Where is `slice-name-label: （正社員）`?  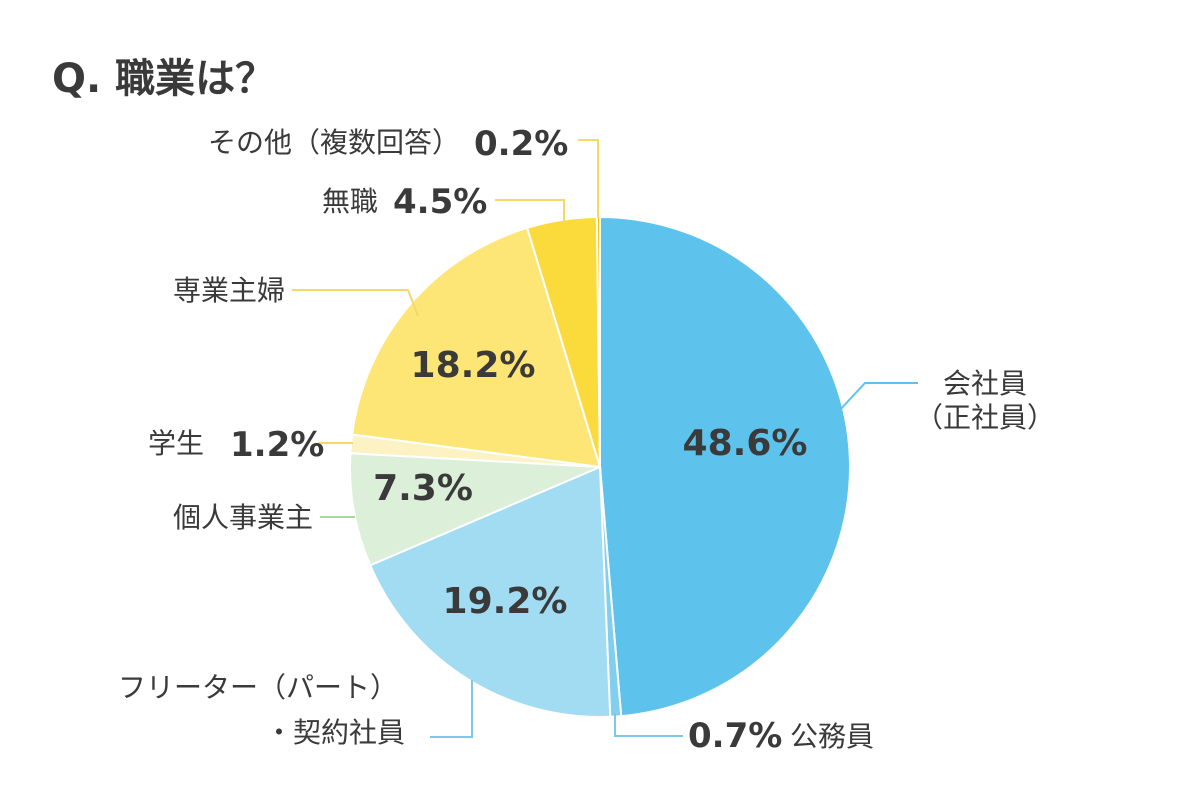
slice-name-label: （正社員） is located at coordinates (985, 417).